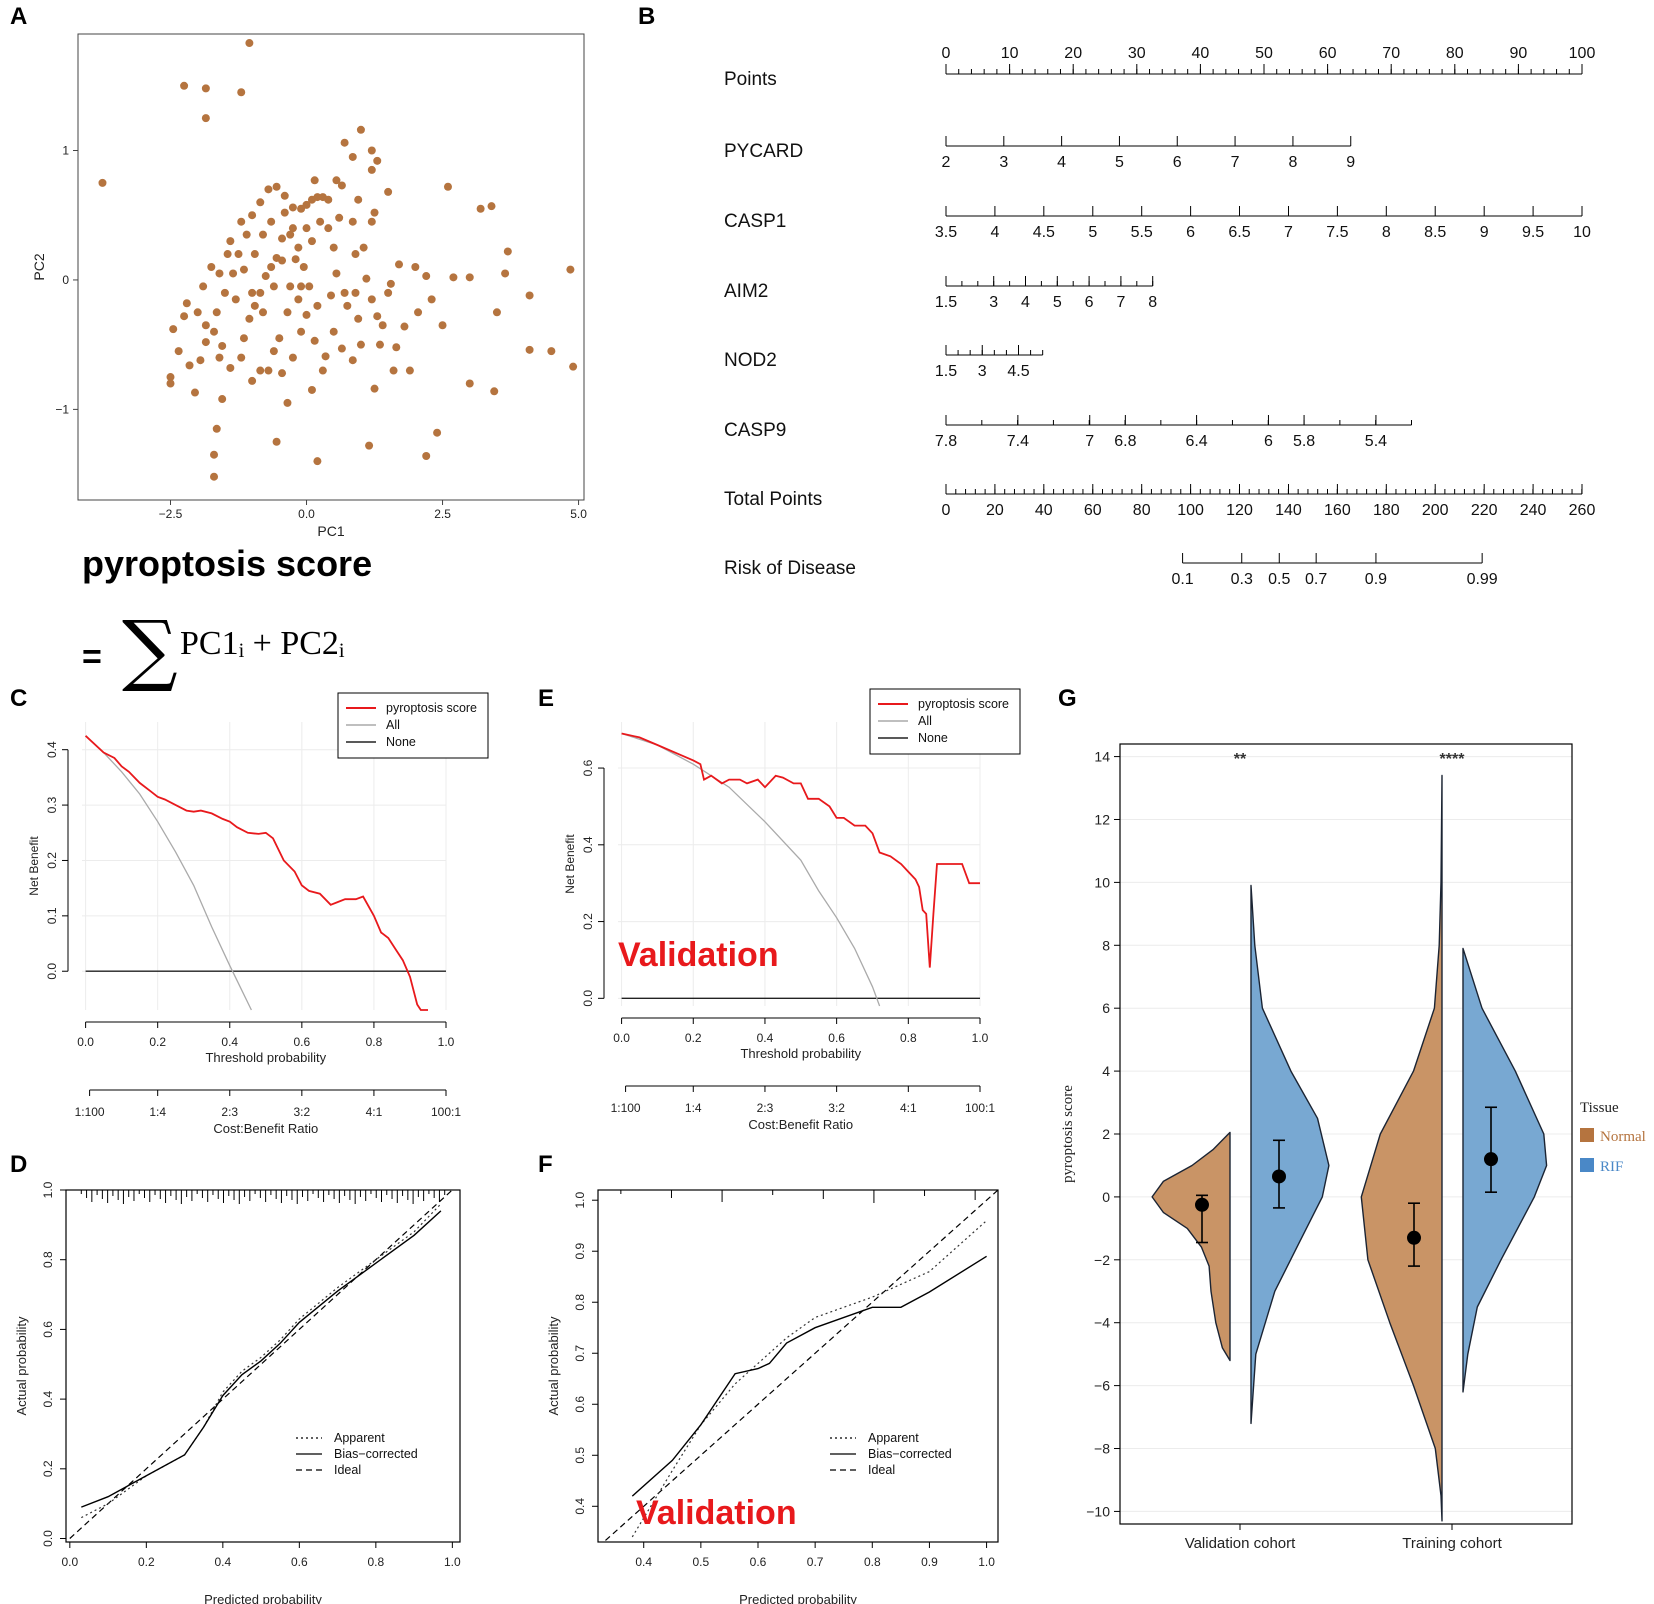 This screenshot has height=1604, width=1654. I want to click on dca-c-x-tick-label: 0.6, so click(301, 1042).